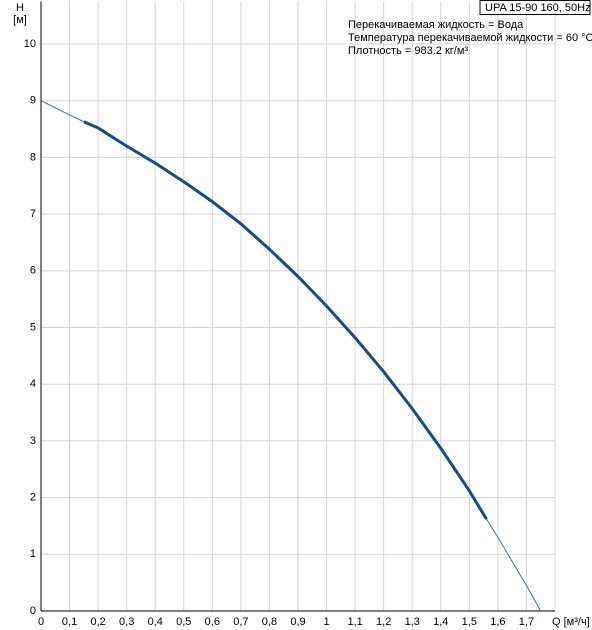 This screenshot has width=592, height=630. What do you see at coordinates (497, 622) in the screenshot?
I see `x-tick-label: 1,6` at bounding box center [497, 622].